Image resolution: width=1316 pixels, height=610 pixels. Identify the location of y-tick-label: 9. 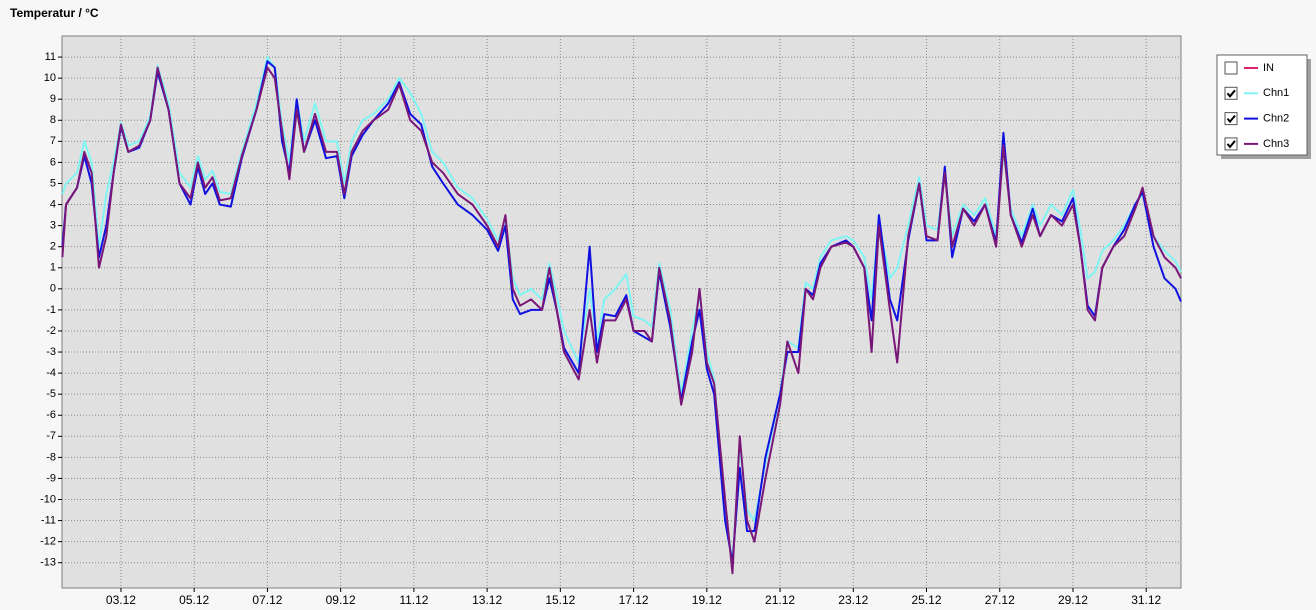
(53, 99).